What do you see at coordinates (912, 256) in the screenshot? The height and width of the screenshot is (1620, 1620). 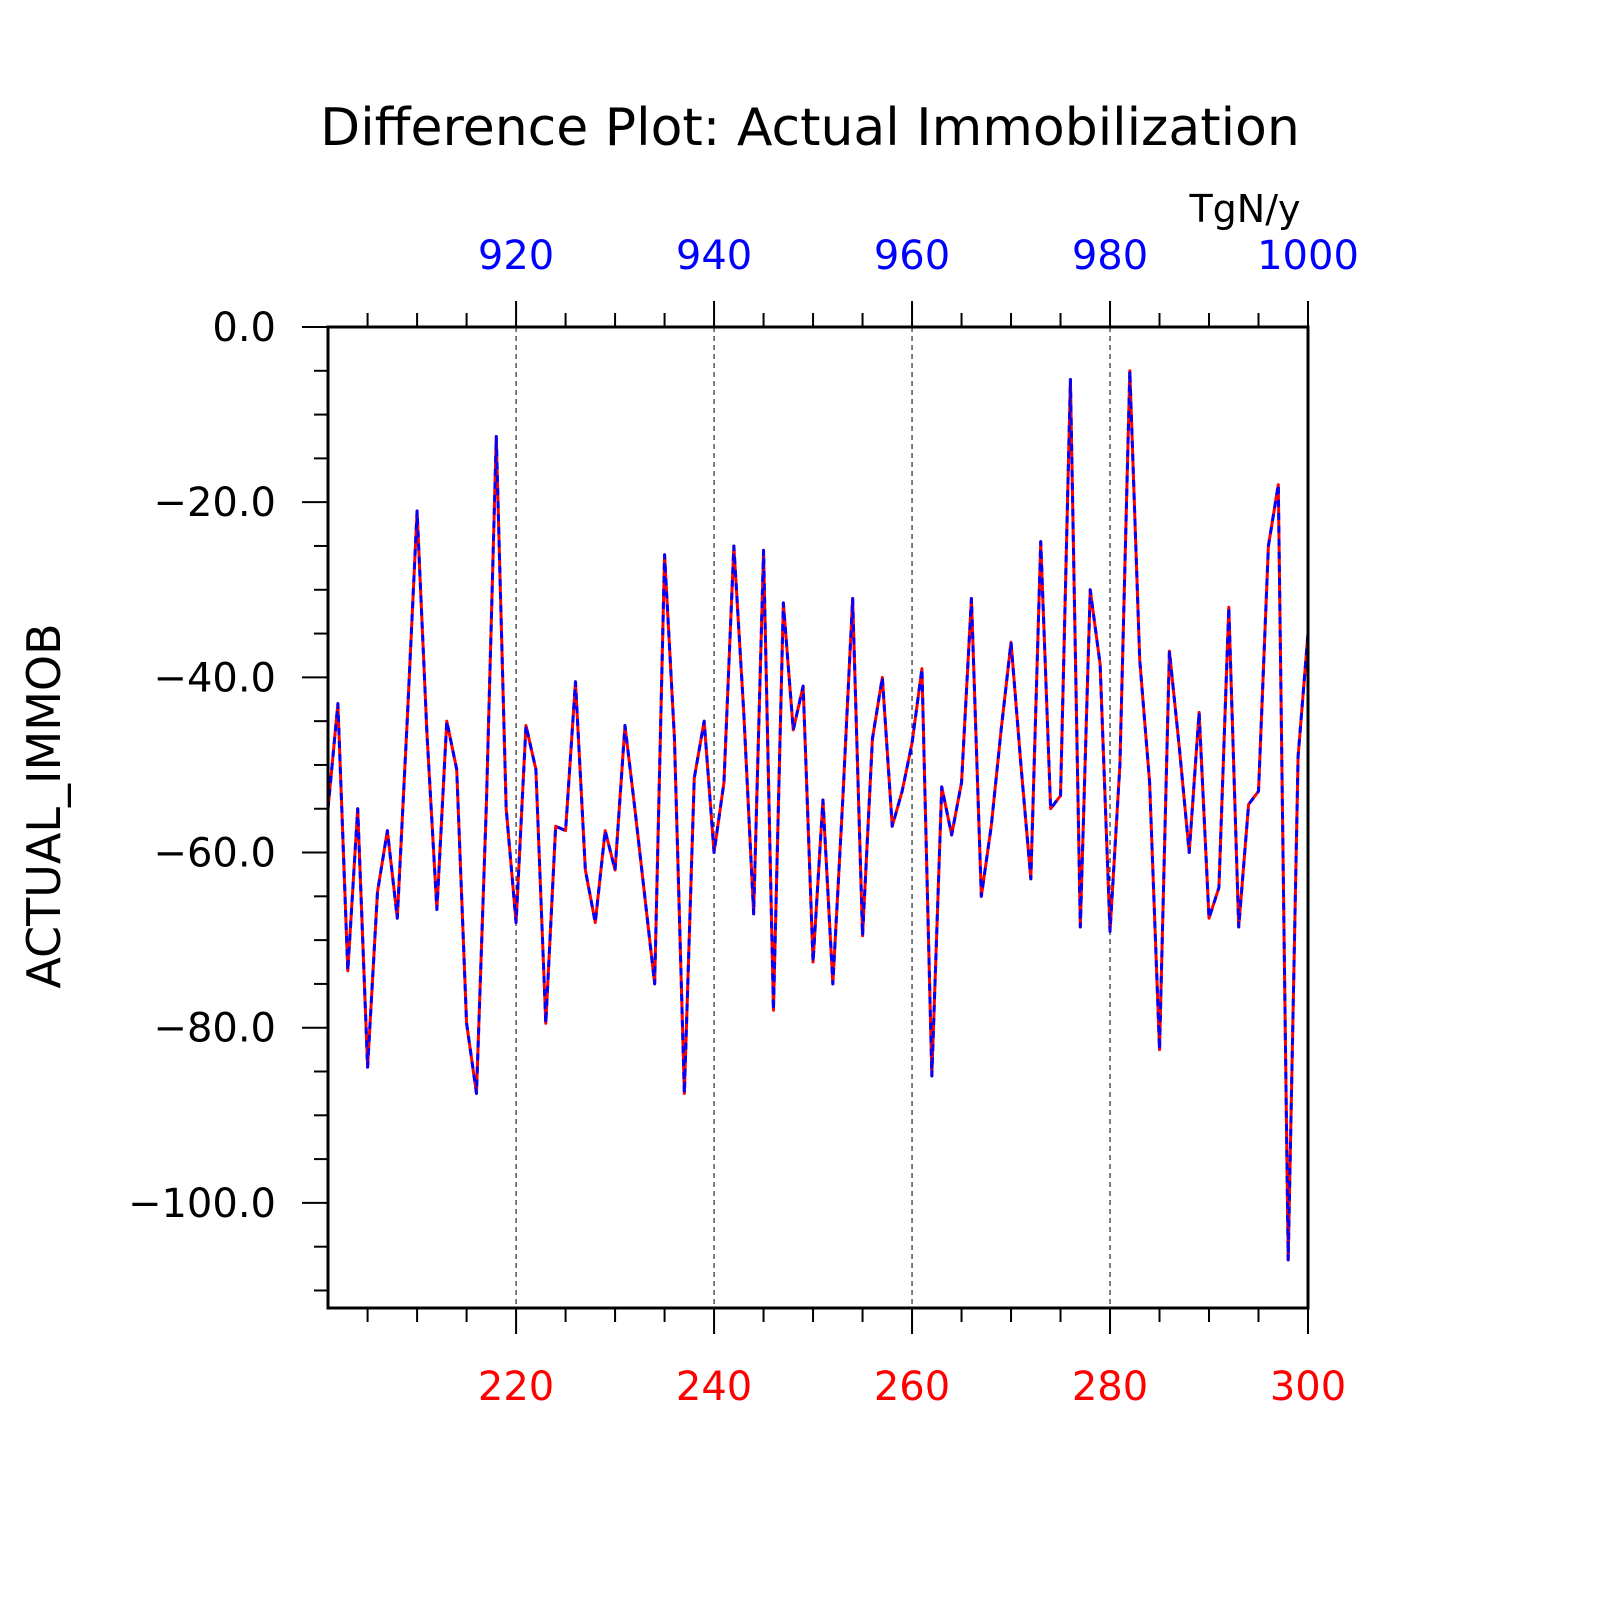 I see `x-top-tick-label: 960` at bounding box center [912, 256].